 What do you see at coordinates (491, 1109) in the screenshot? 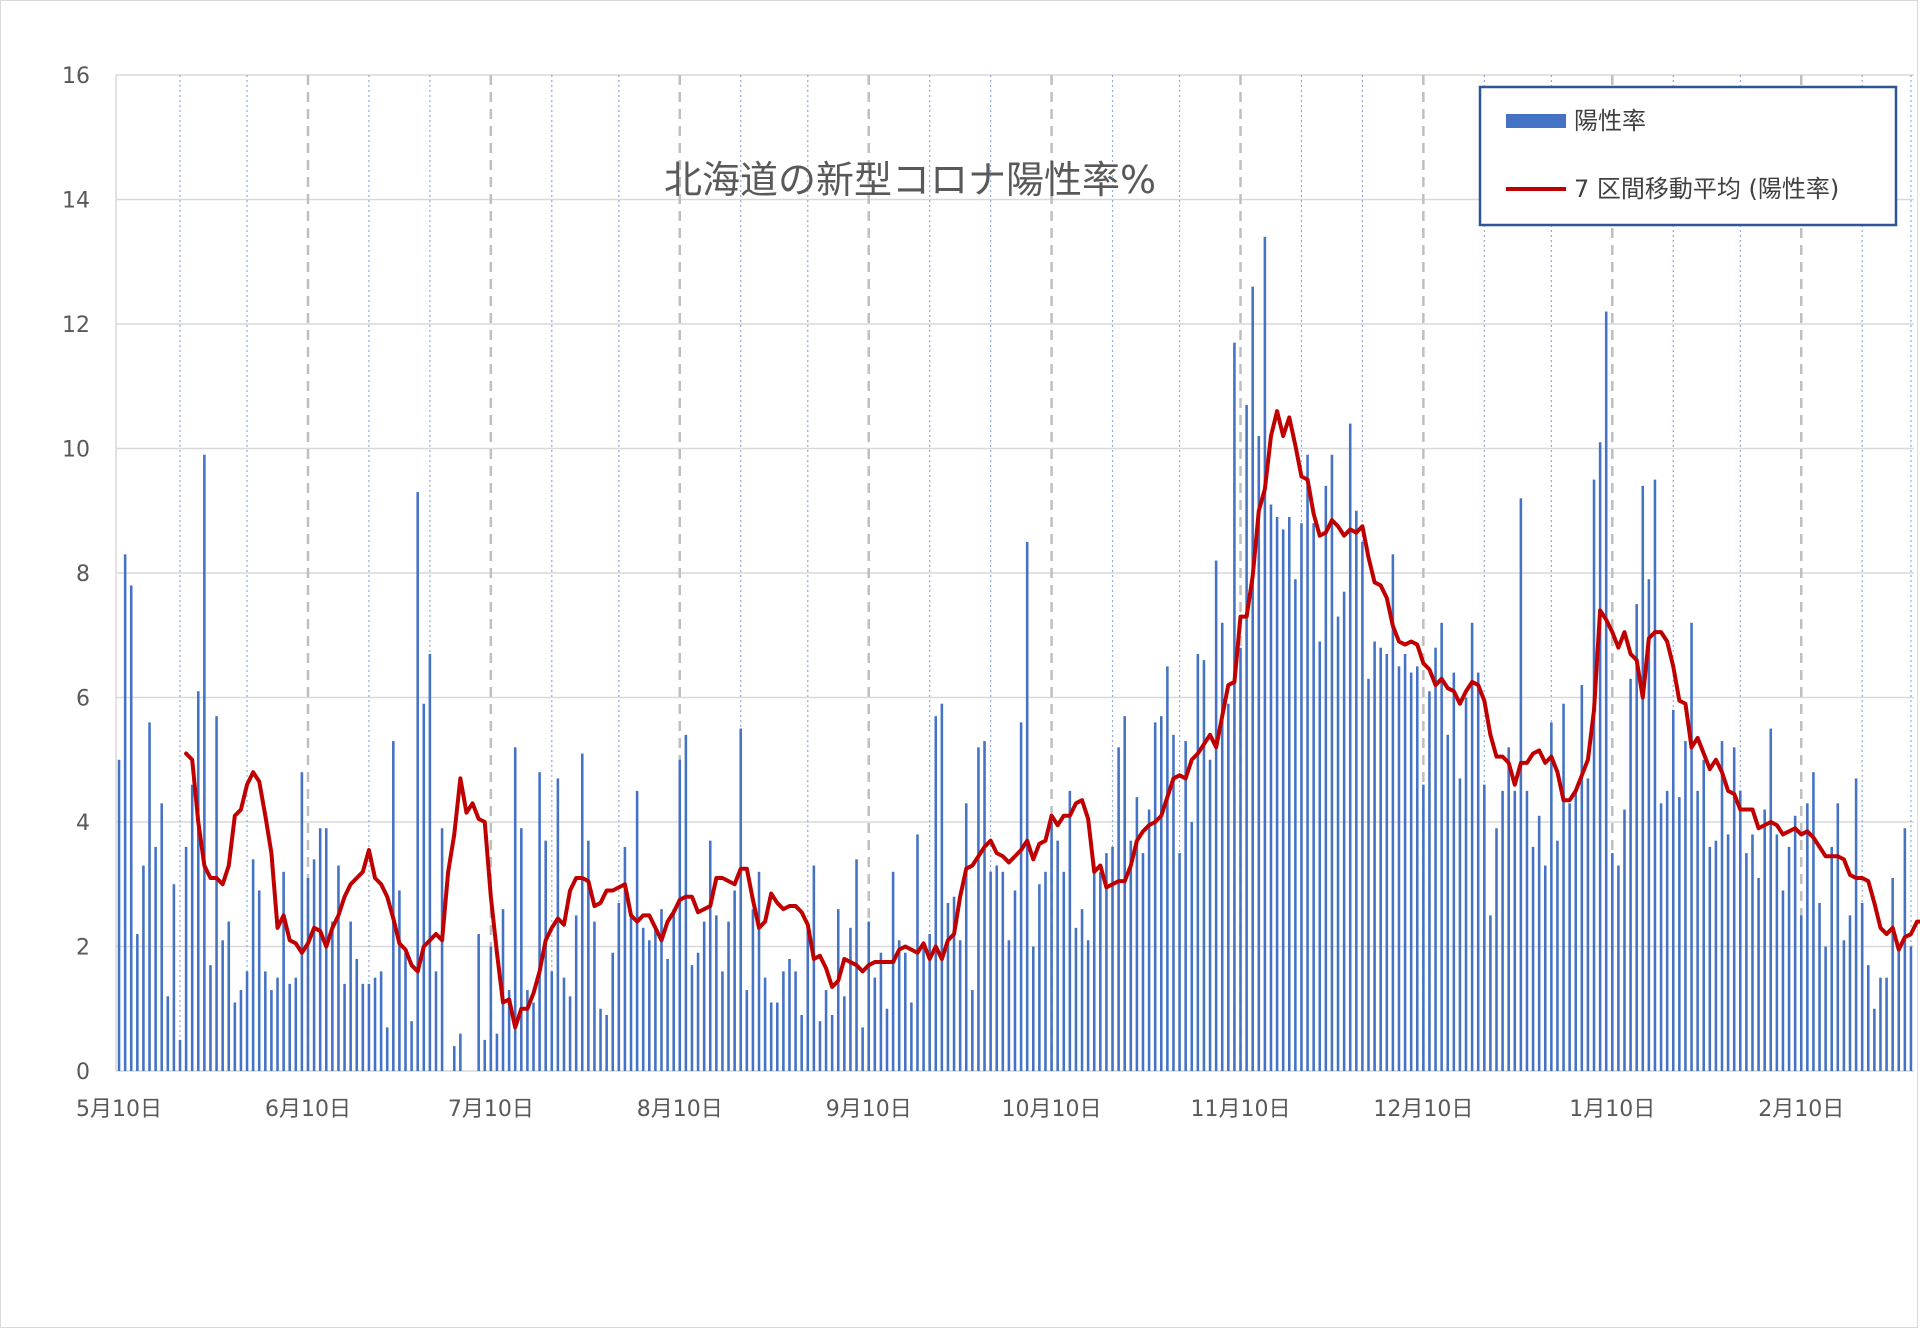
I see `x-tick-label: 7月10日` at bounding box center [491, 1109].